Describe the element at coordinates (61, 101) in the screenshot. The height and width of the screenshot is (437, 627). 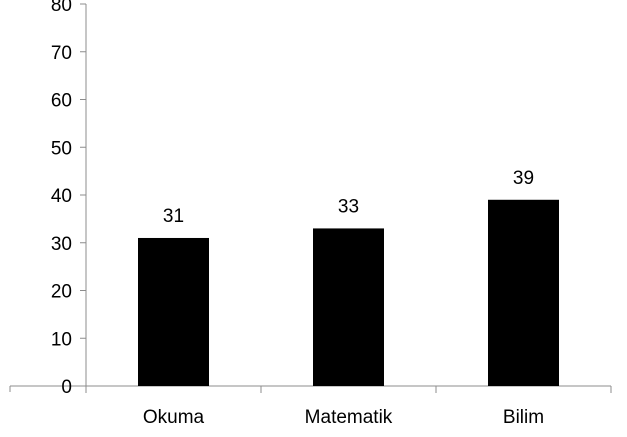
I see `y-tick-label: 60` at that location.